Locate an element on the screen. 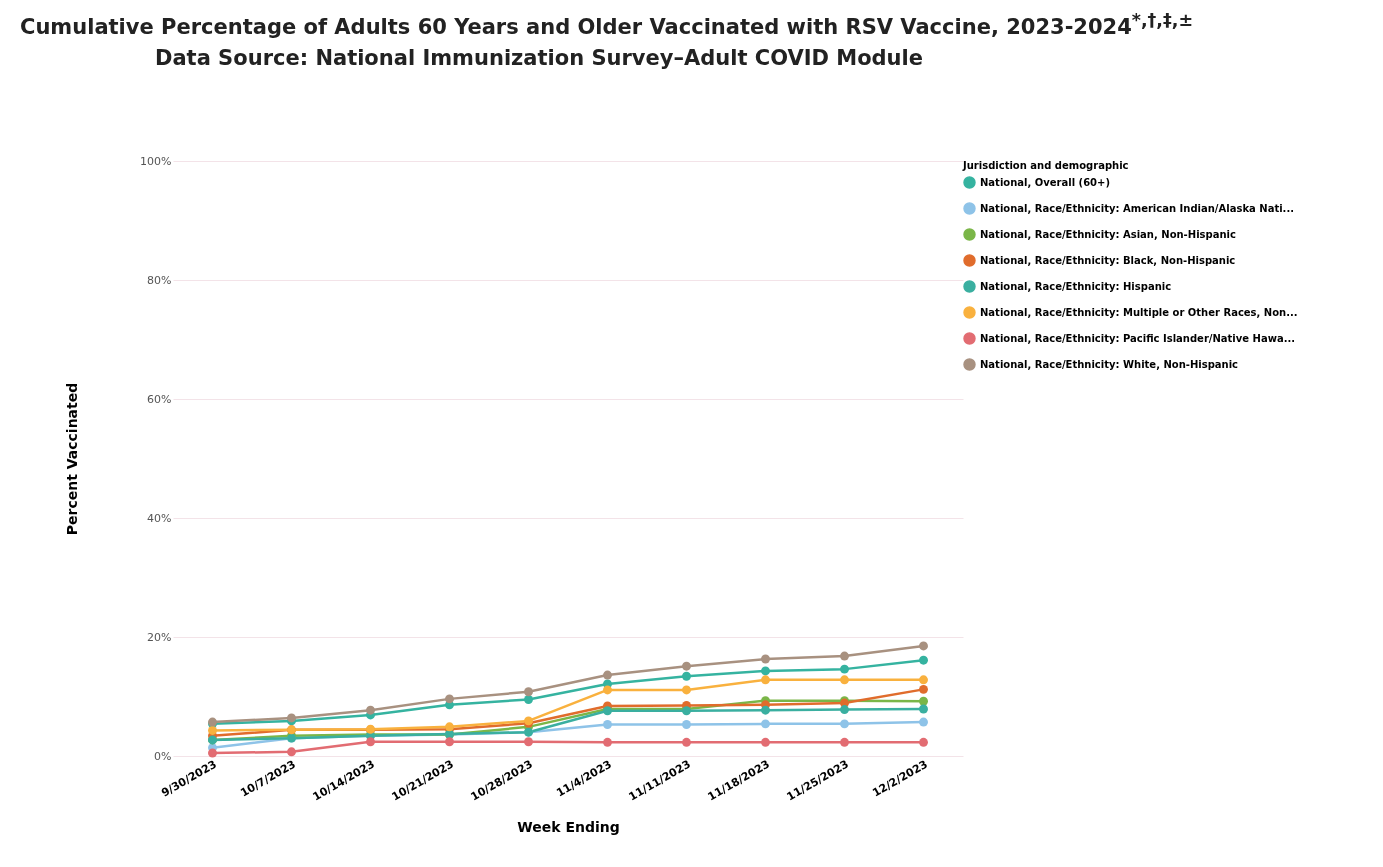 This screenshot has height=867, width=1383. y-tick-label: 80% is located at coordinates (159, 280).